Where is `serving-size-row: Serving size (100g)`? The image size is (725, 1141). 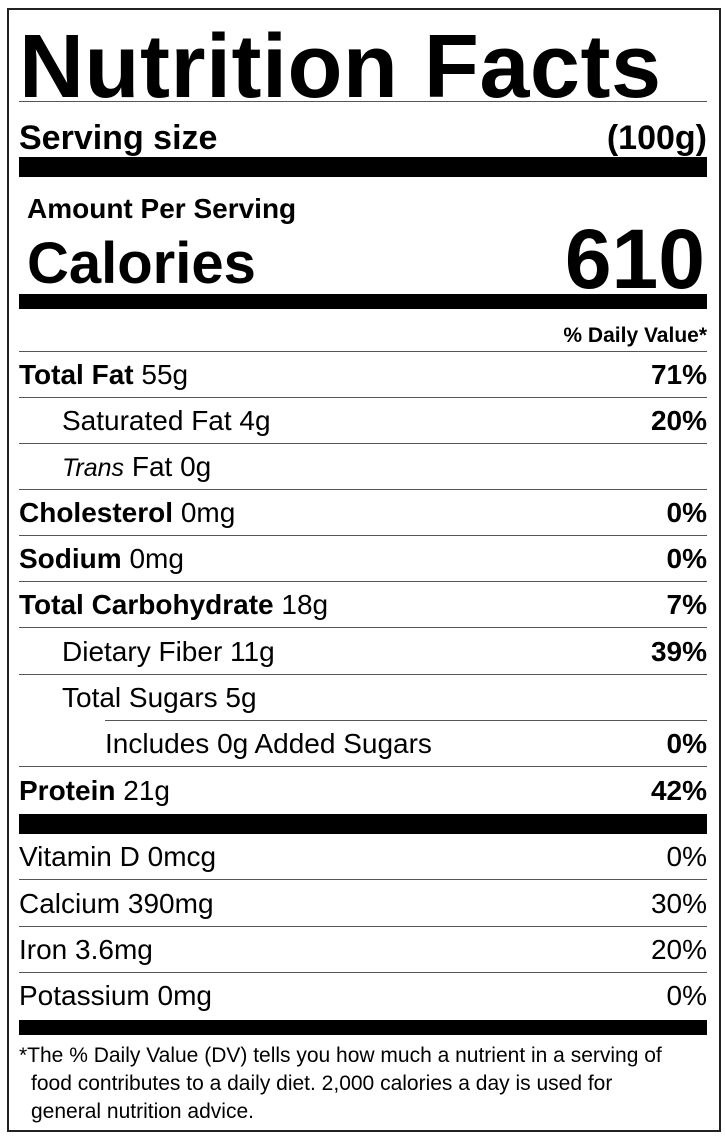 serving-size-row: Serving size (100g) is located at coordinates (363, 138).